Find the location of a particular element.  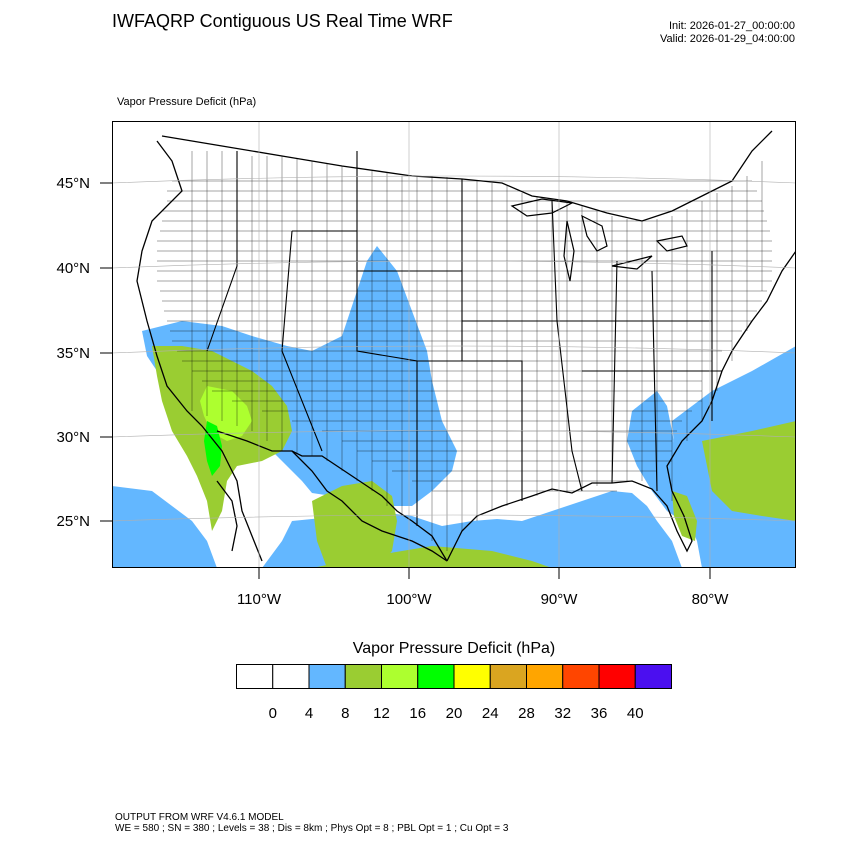

mexico-green-shading is located at coordinates (354, 524).